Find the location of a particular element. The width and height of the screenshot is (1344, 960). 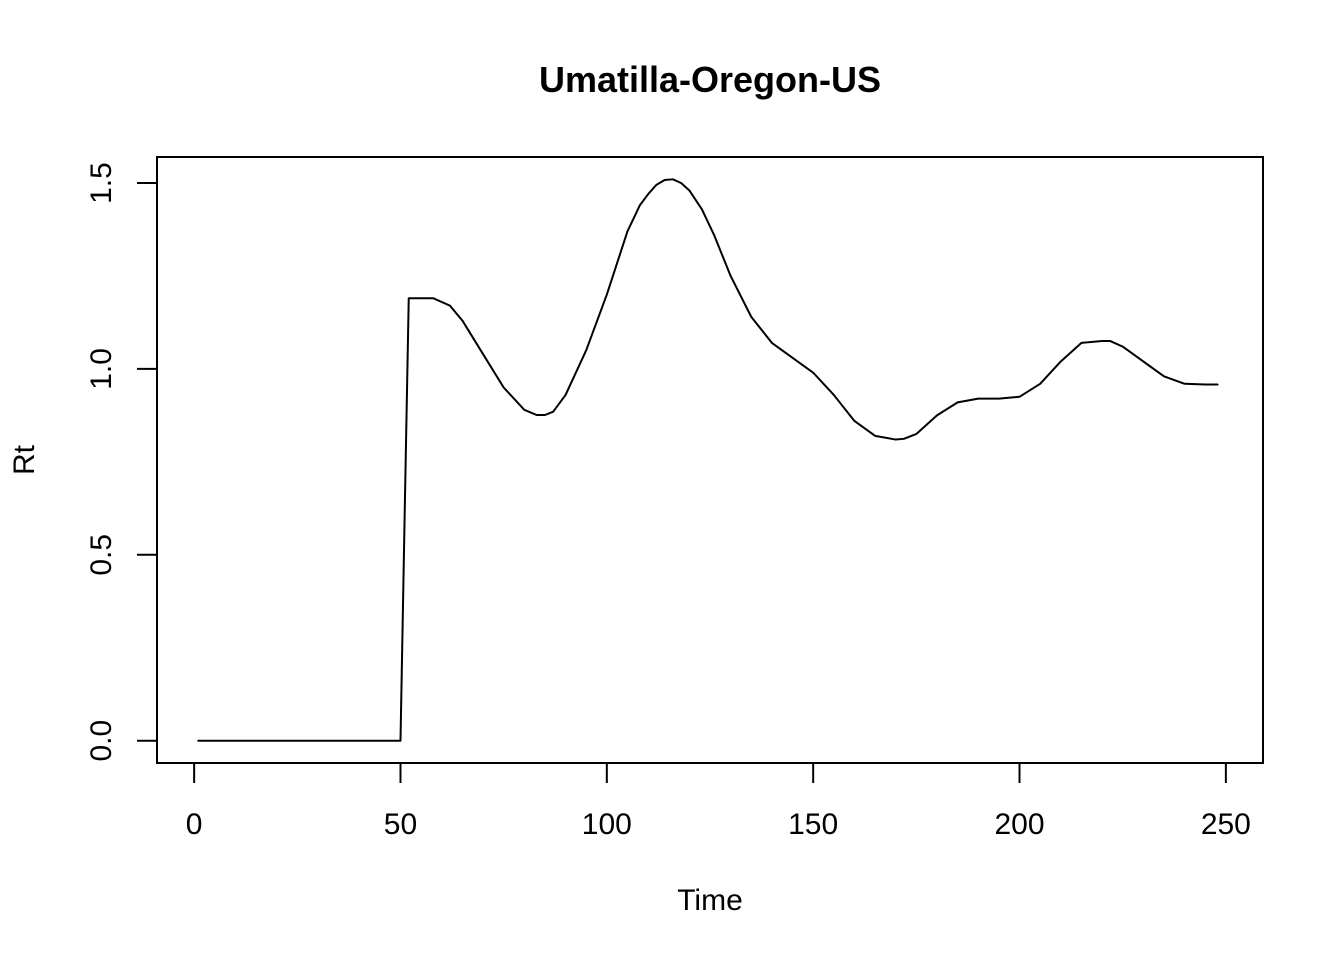

x-tick-label: 100 is located at coordinates (607, 824).